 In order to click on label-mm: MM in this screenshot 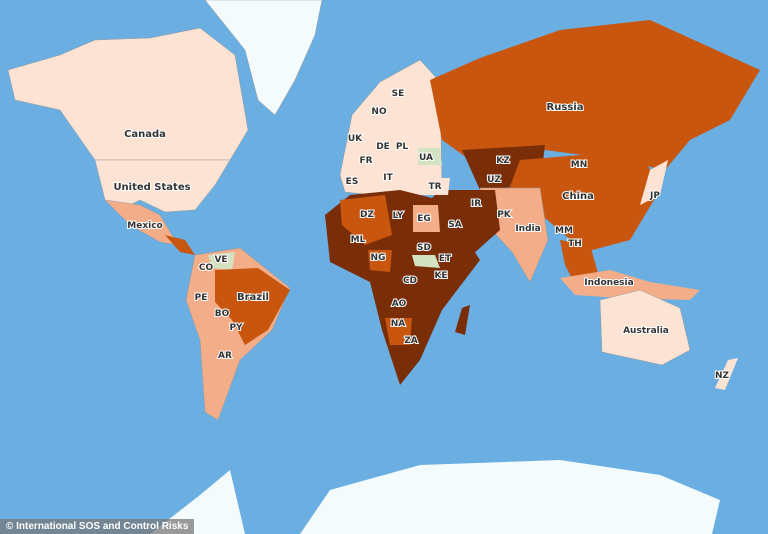, I will do `click(564, 231)`.